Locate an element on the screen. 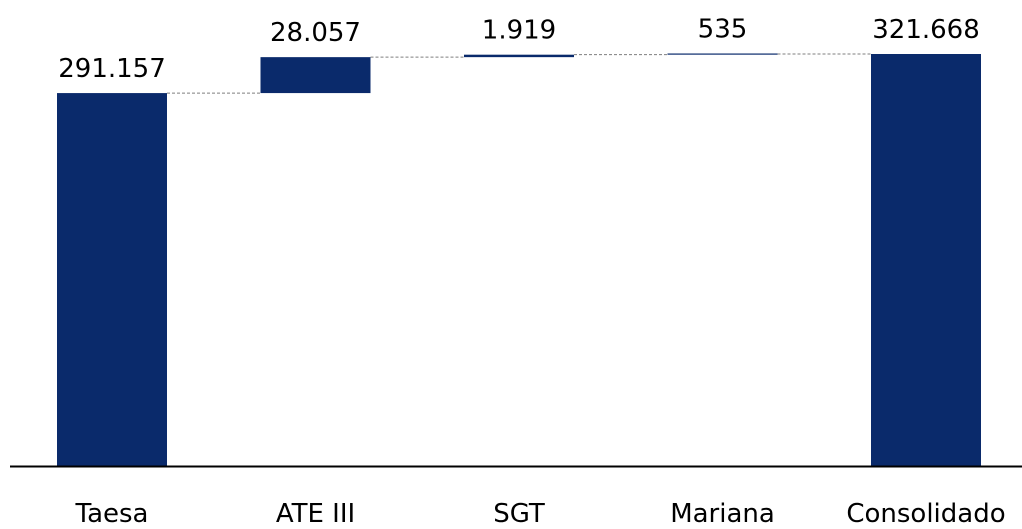  value-label-sgt: 1.919 is located at coordinates (519, 31).